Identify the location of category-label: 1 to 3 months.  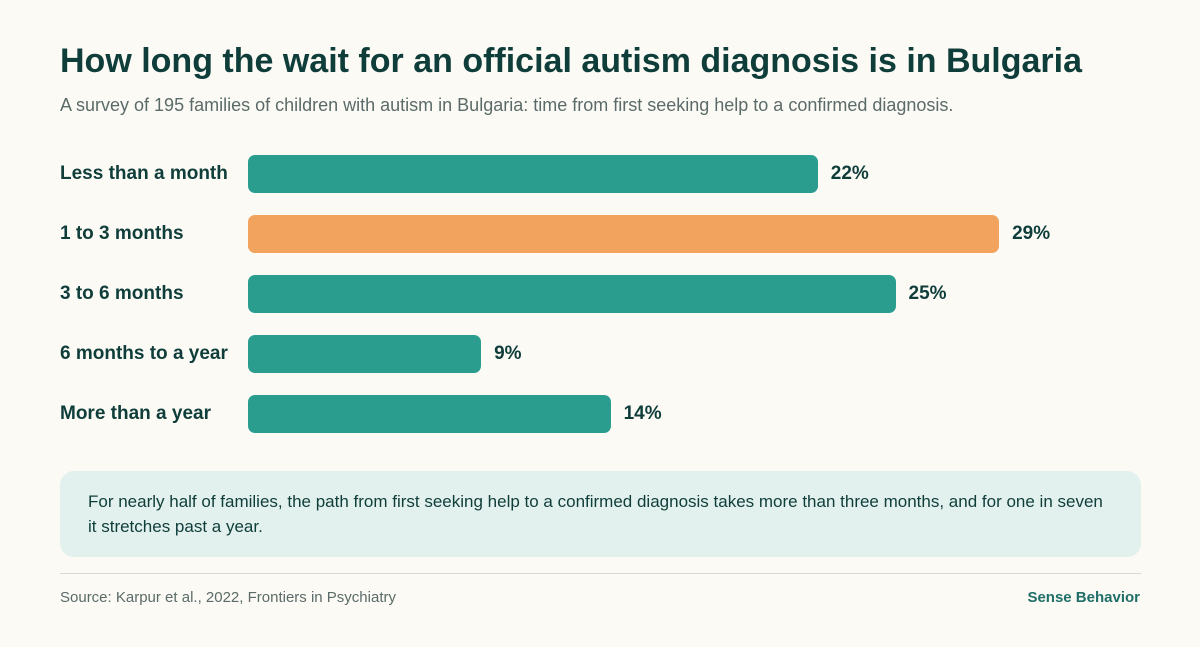
(122, 233).